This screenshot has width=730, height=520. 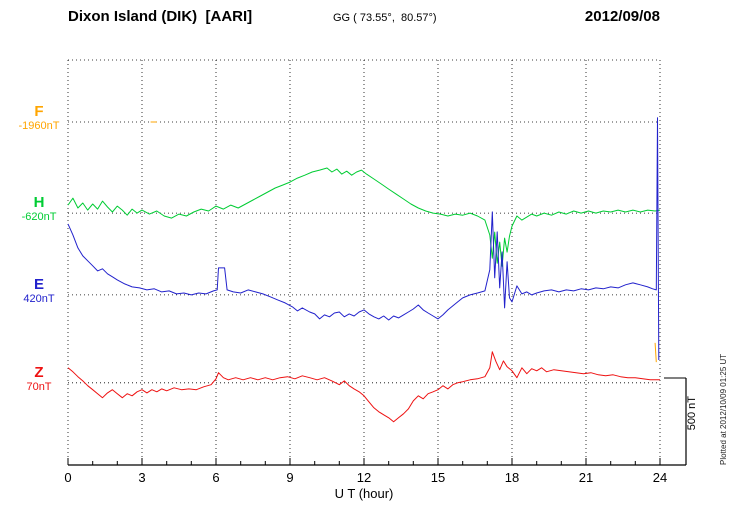 I want to click on series-label-F: F -1960nT, so click(x=39, y=118).